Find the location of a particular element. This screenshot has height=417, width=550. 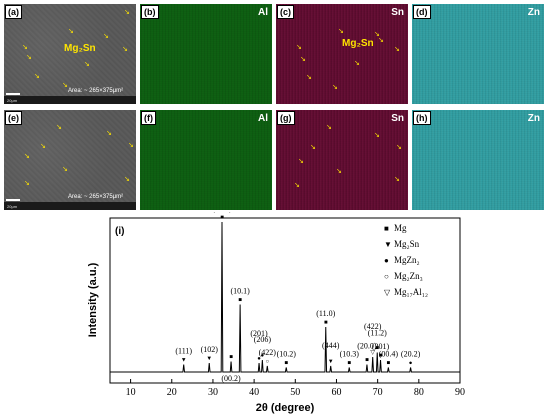

scale-label: 20μm is located at coordinates (12, 100).